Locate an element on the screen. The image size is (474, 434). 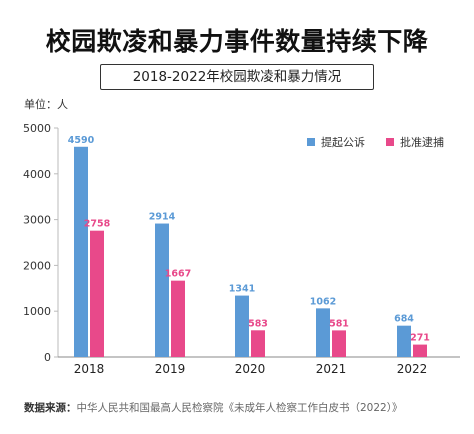
legend-swatch-pink is located at coordinates (390, 142).